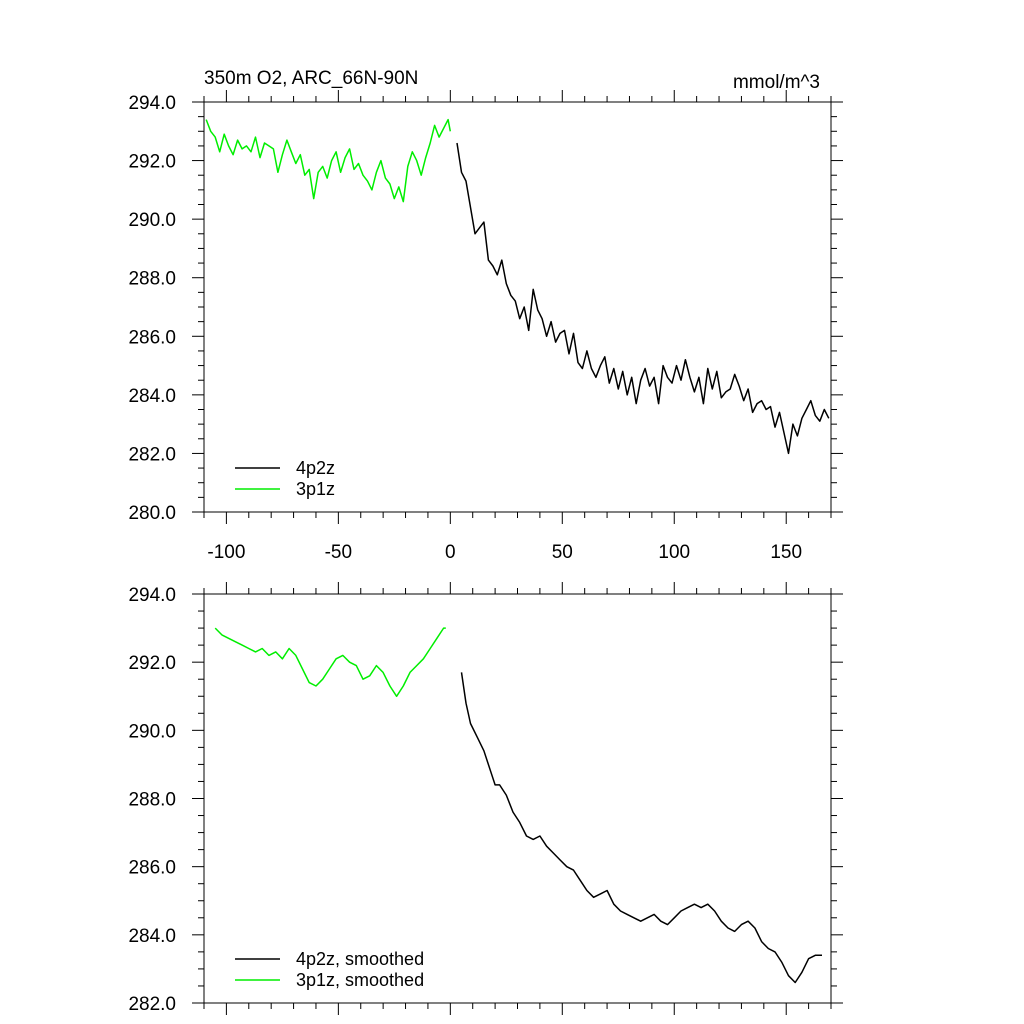 The height and width of the screenshot is (1024, 1024). I want to click on chart-units: mmol/m^3, so click(776, 82).